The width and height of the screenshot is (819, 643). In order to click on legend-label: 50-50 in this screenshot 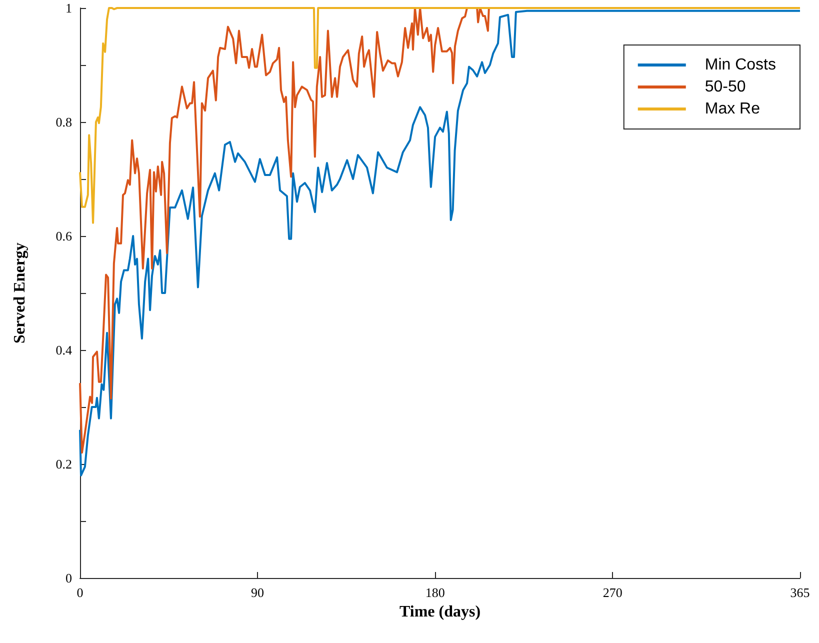, I will do `click(725, 87)`.